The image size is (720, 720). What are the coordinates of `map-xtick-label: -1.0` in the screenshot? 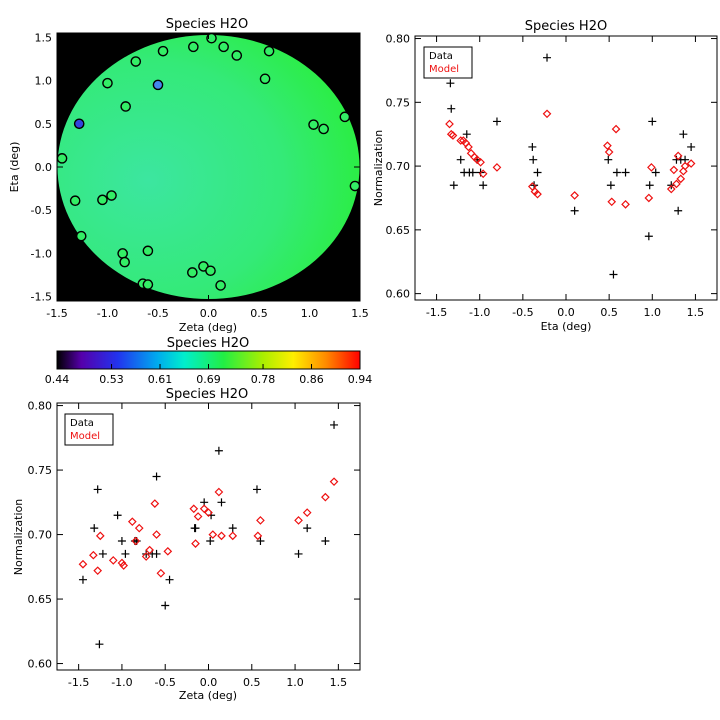 It's located at (107, 313).